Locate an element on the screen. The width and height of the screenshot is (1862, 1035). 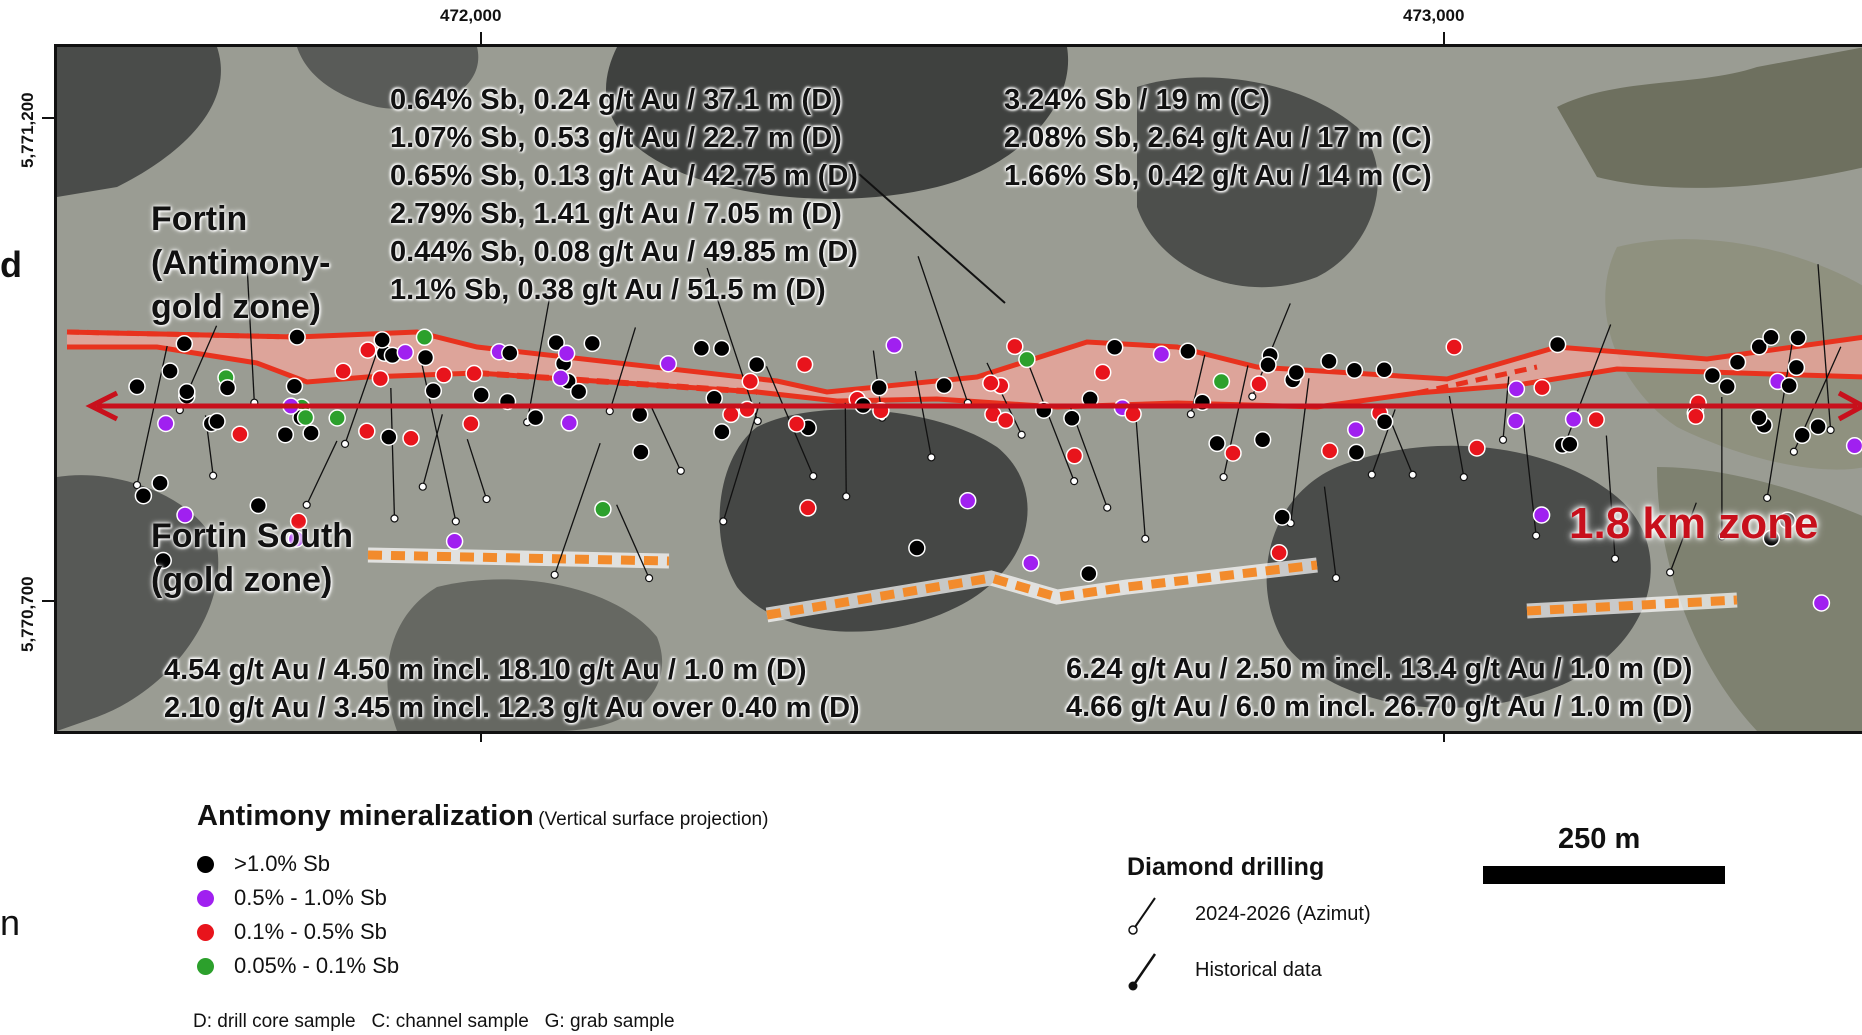
assay-result: 1.1% Sb, 0.38 g/t Au / 51.5 m (D) is located at coordinates (608, 290).